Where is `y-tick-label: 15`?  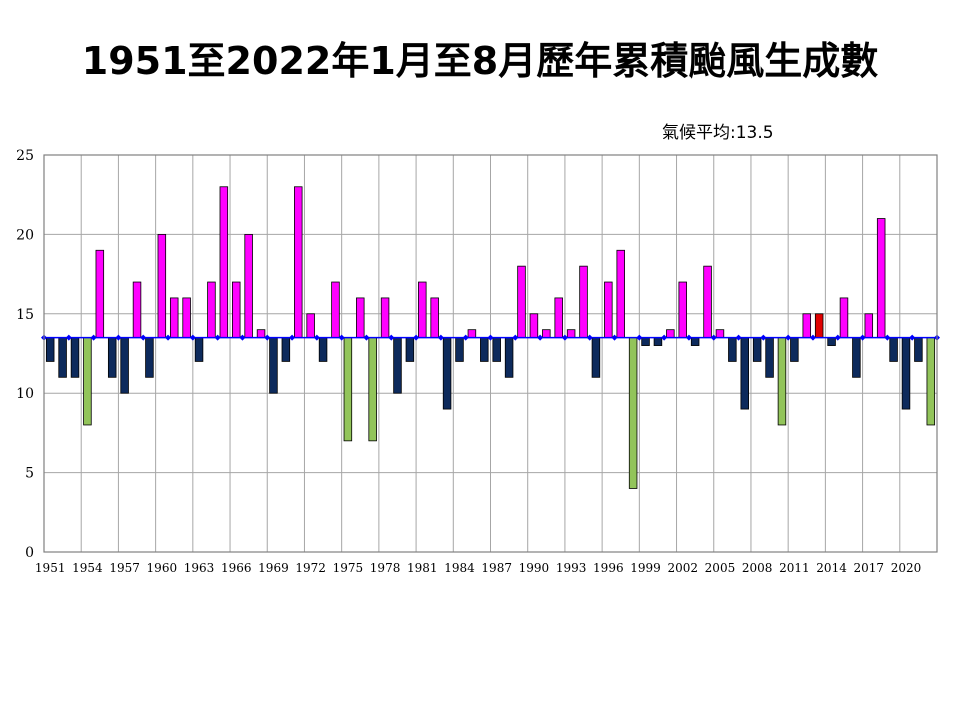 y-tick-label: 15 is located at coordinates (25, 315).